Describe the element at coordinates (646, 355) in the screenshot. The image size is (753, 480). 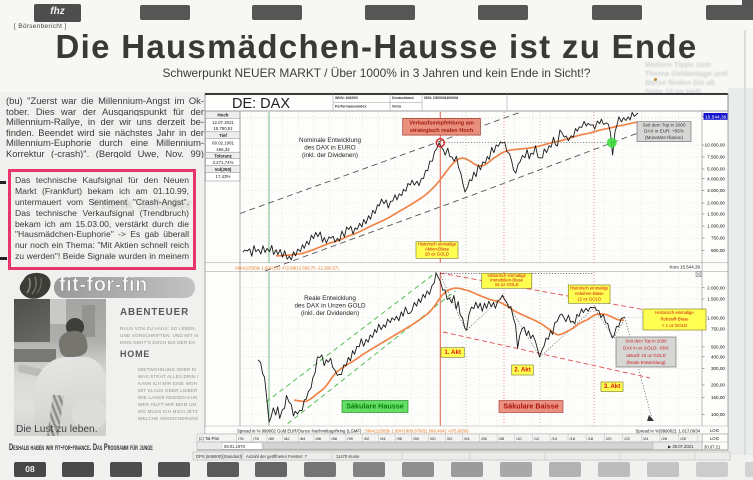
I see `svg-text: aktuell: 10 oz GOLD` at that location.